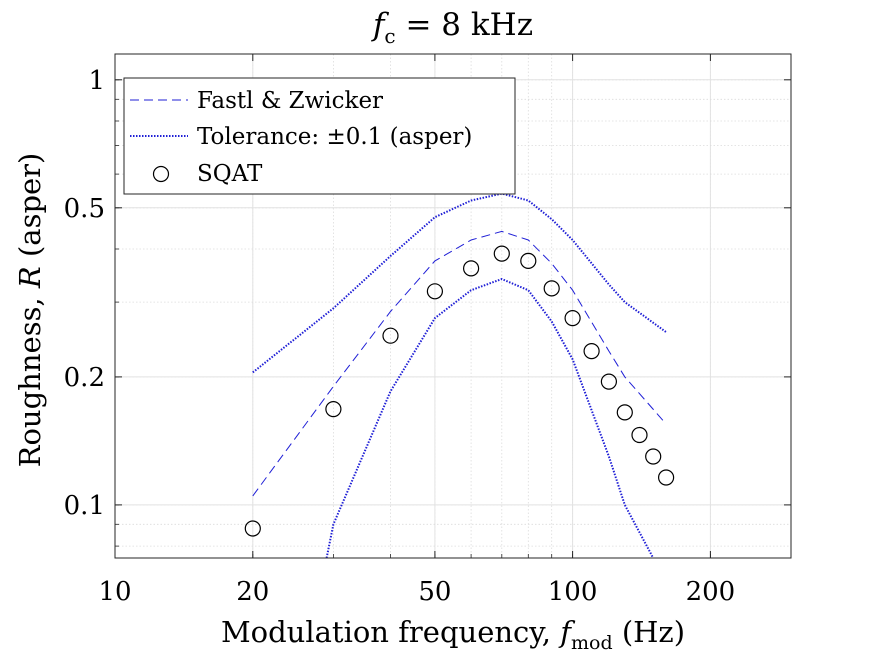 The image size is (875, 656). Describe the element at coordinates (114, 592) in the screenshot. I see `x-tick-label: 10` at that location.